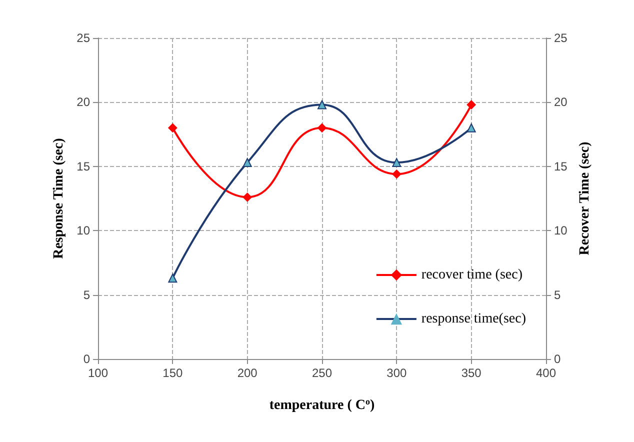 This screenshot has height=442, width=634. I want to click on y2-tick-label: 25, so click(561, 38).